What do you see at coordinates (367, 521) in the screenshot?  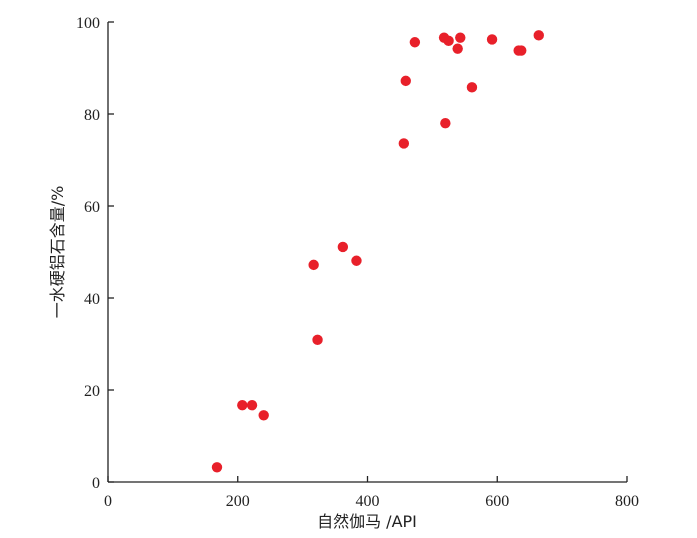 I see `x-axis-label: 自然伽马 /API` at bounding box center [367, 521].